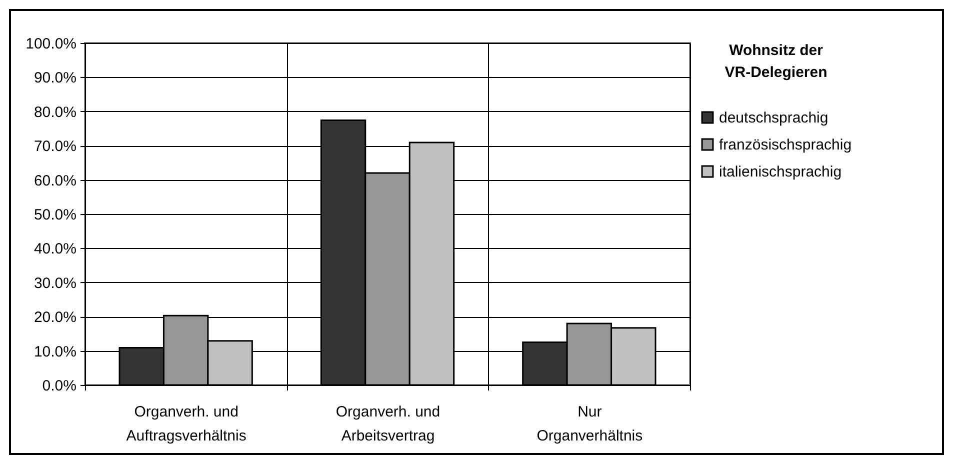  Describe the element at coordinates (55, 181) in the screenshot. I see `y-tick-label: 60.0%` at that location.